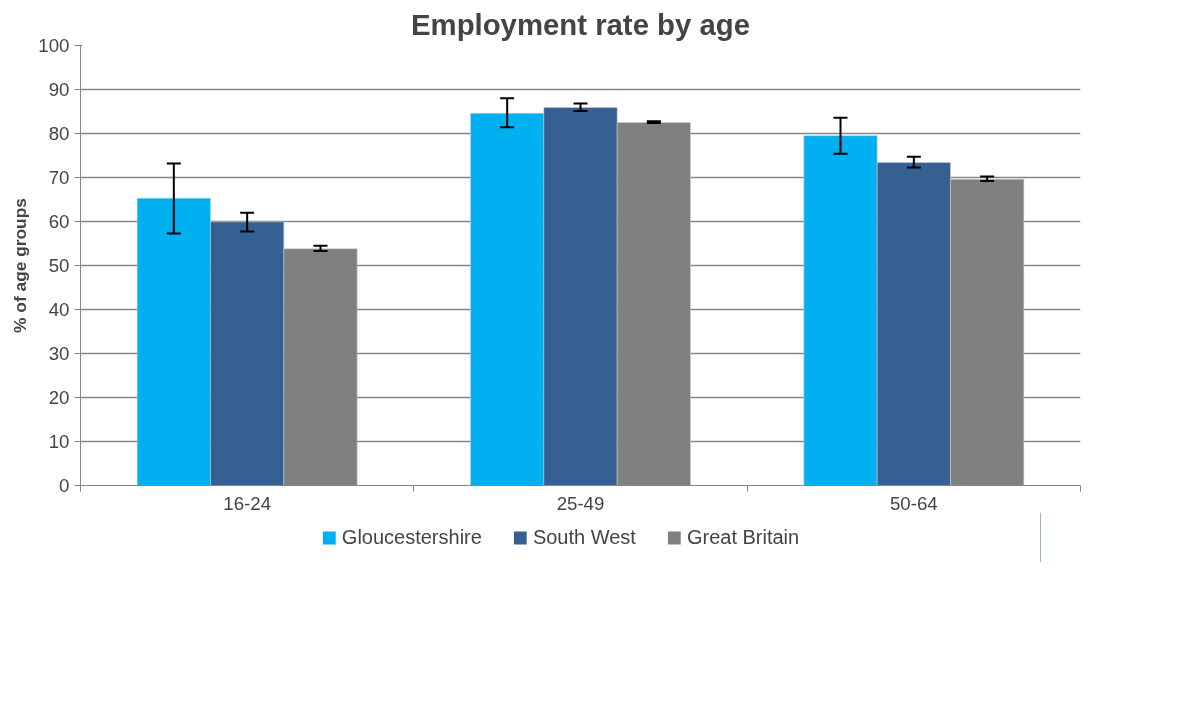 The height and width of the screenshot is (709, 1199). What do you see at coordinates (247, 503) in the screenshot?
I see `x-tick-label: 16-24` at bounding box center [247, 503].